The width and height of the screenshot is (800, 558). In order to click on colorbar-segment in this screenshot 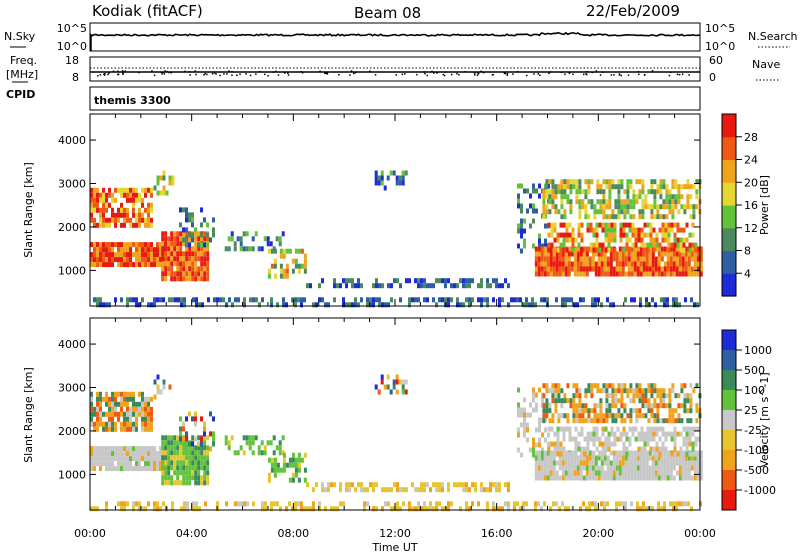, I will do `click(729, 285)`.